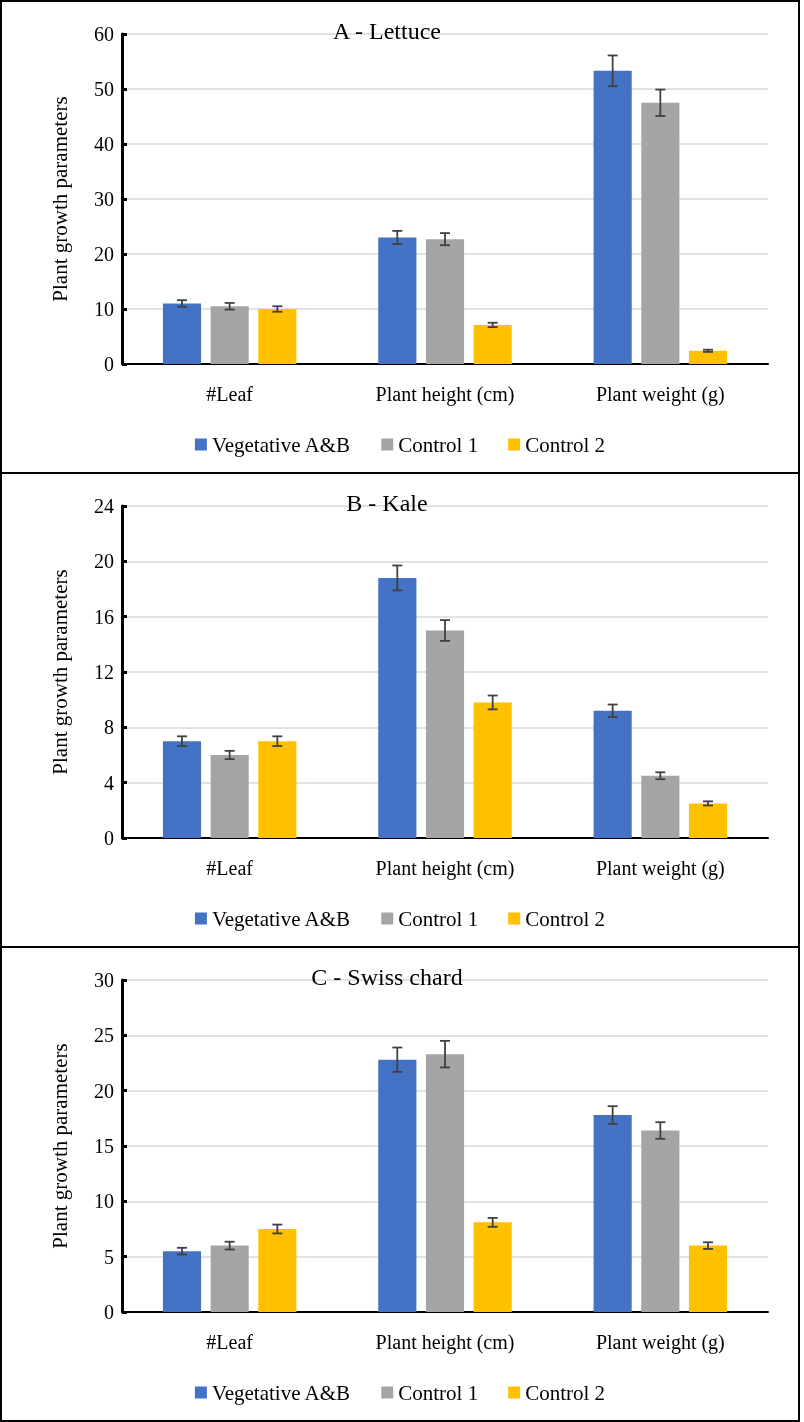 The image size is (804, 1422). I want to click on y-tick-label: 15, so click(104, 1146).